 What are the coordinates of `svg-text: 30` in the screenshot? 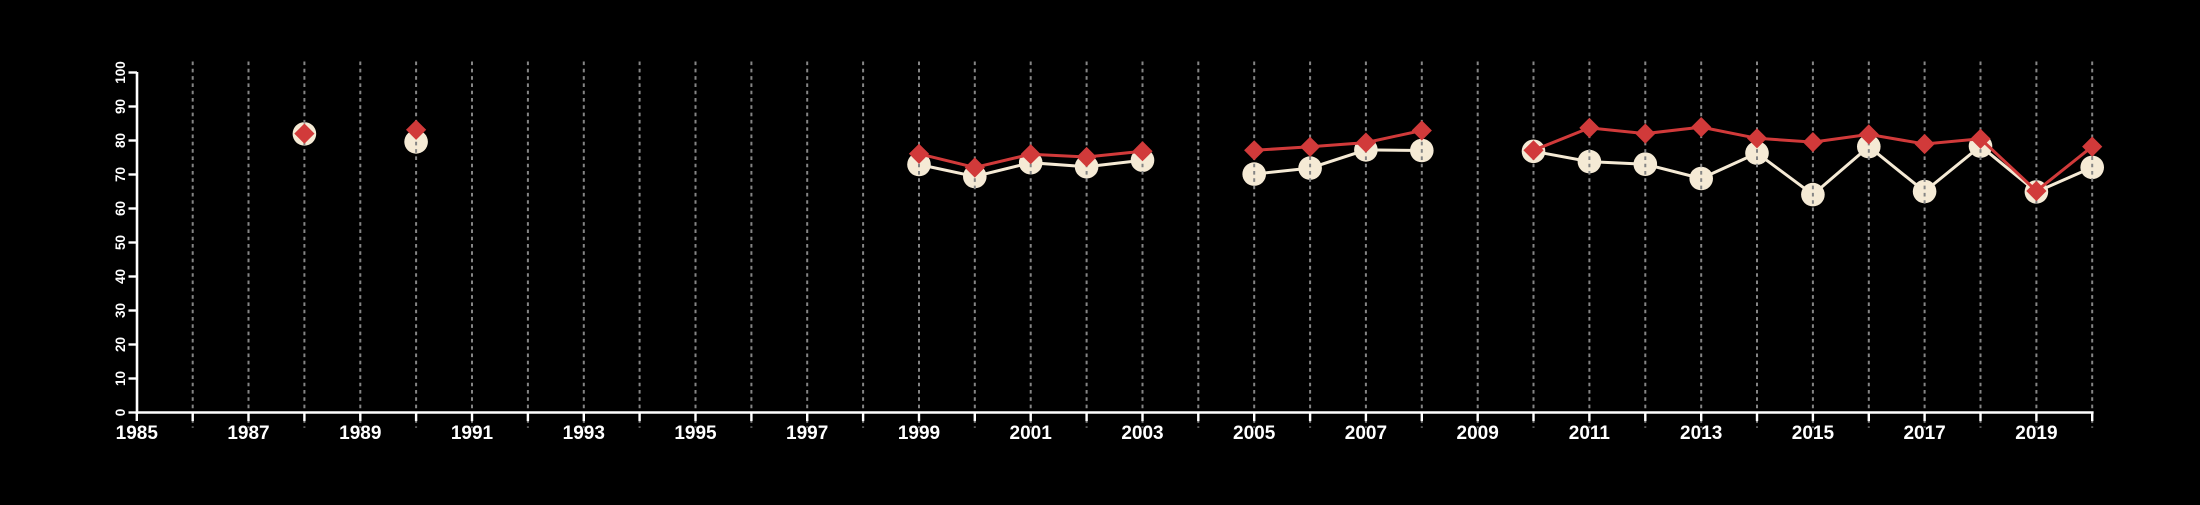 It's located at (120, 310).